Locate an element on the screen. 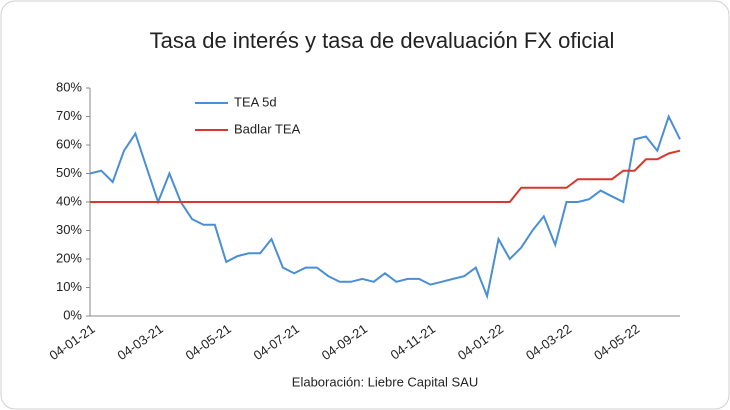  y-tick-label: 50% is located at coordinates (69, 172).